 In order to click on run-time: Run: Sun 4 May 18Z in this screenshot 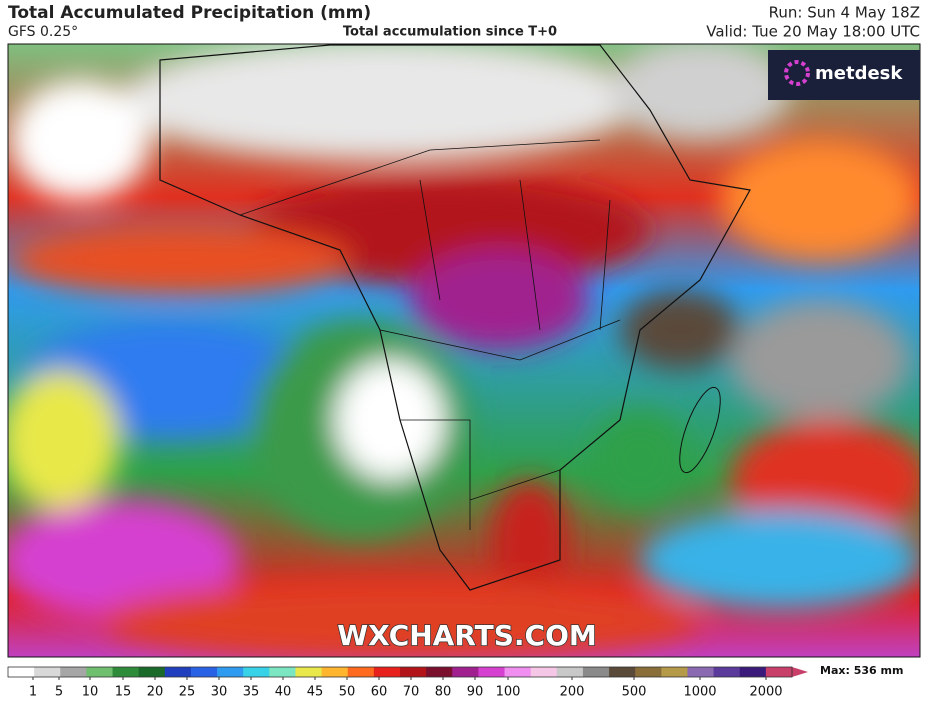, I will do `click(844, 13)`.